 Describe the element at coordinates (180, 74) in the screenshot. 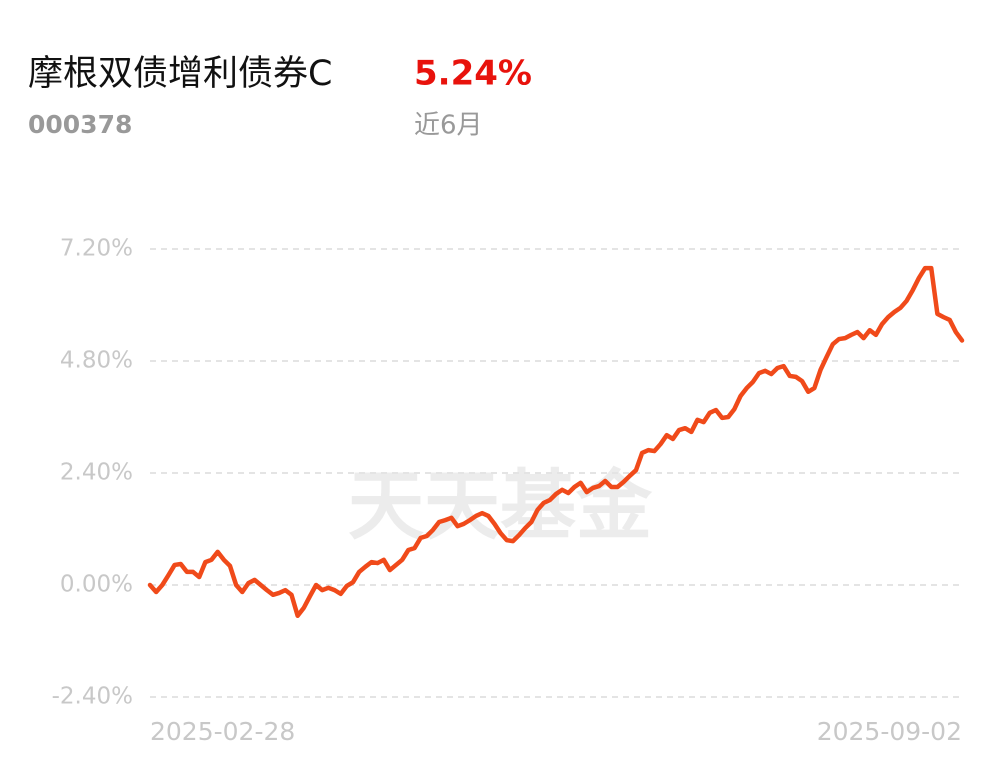

I see `fund-name: 摩根双债增利债券C` at that location.